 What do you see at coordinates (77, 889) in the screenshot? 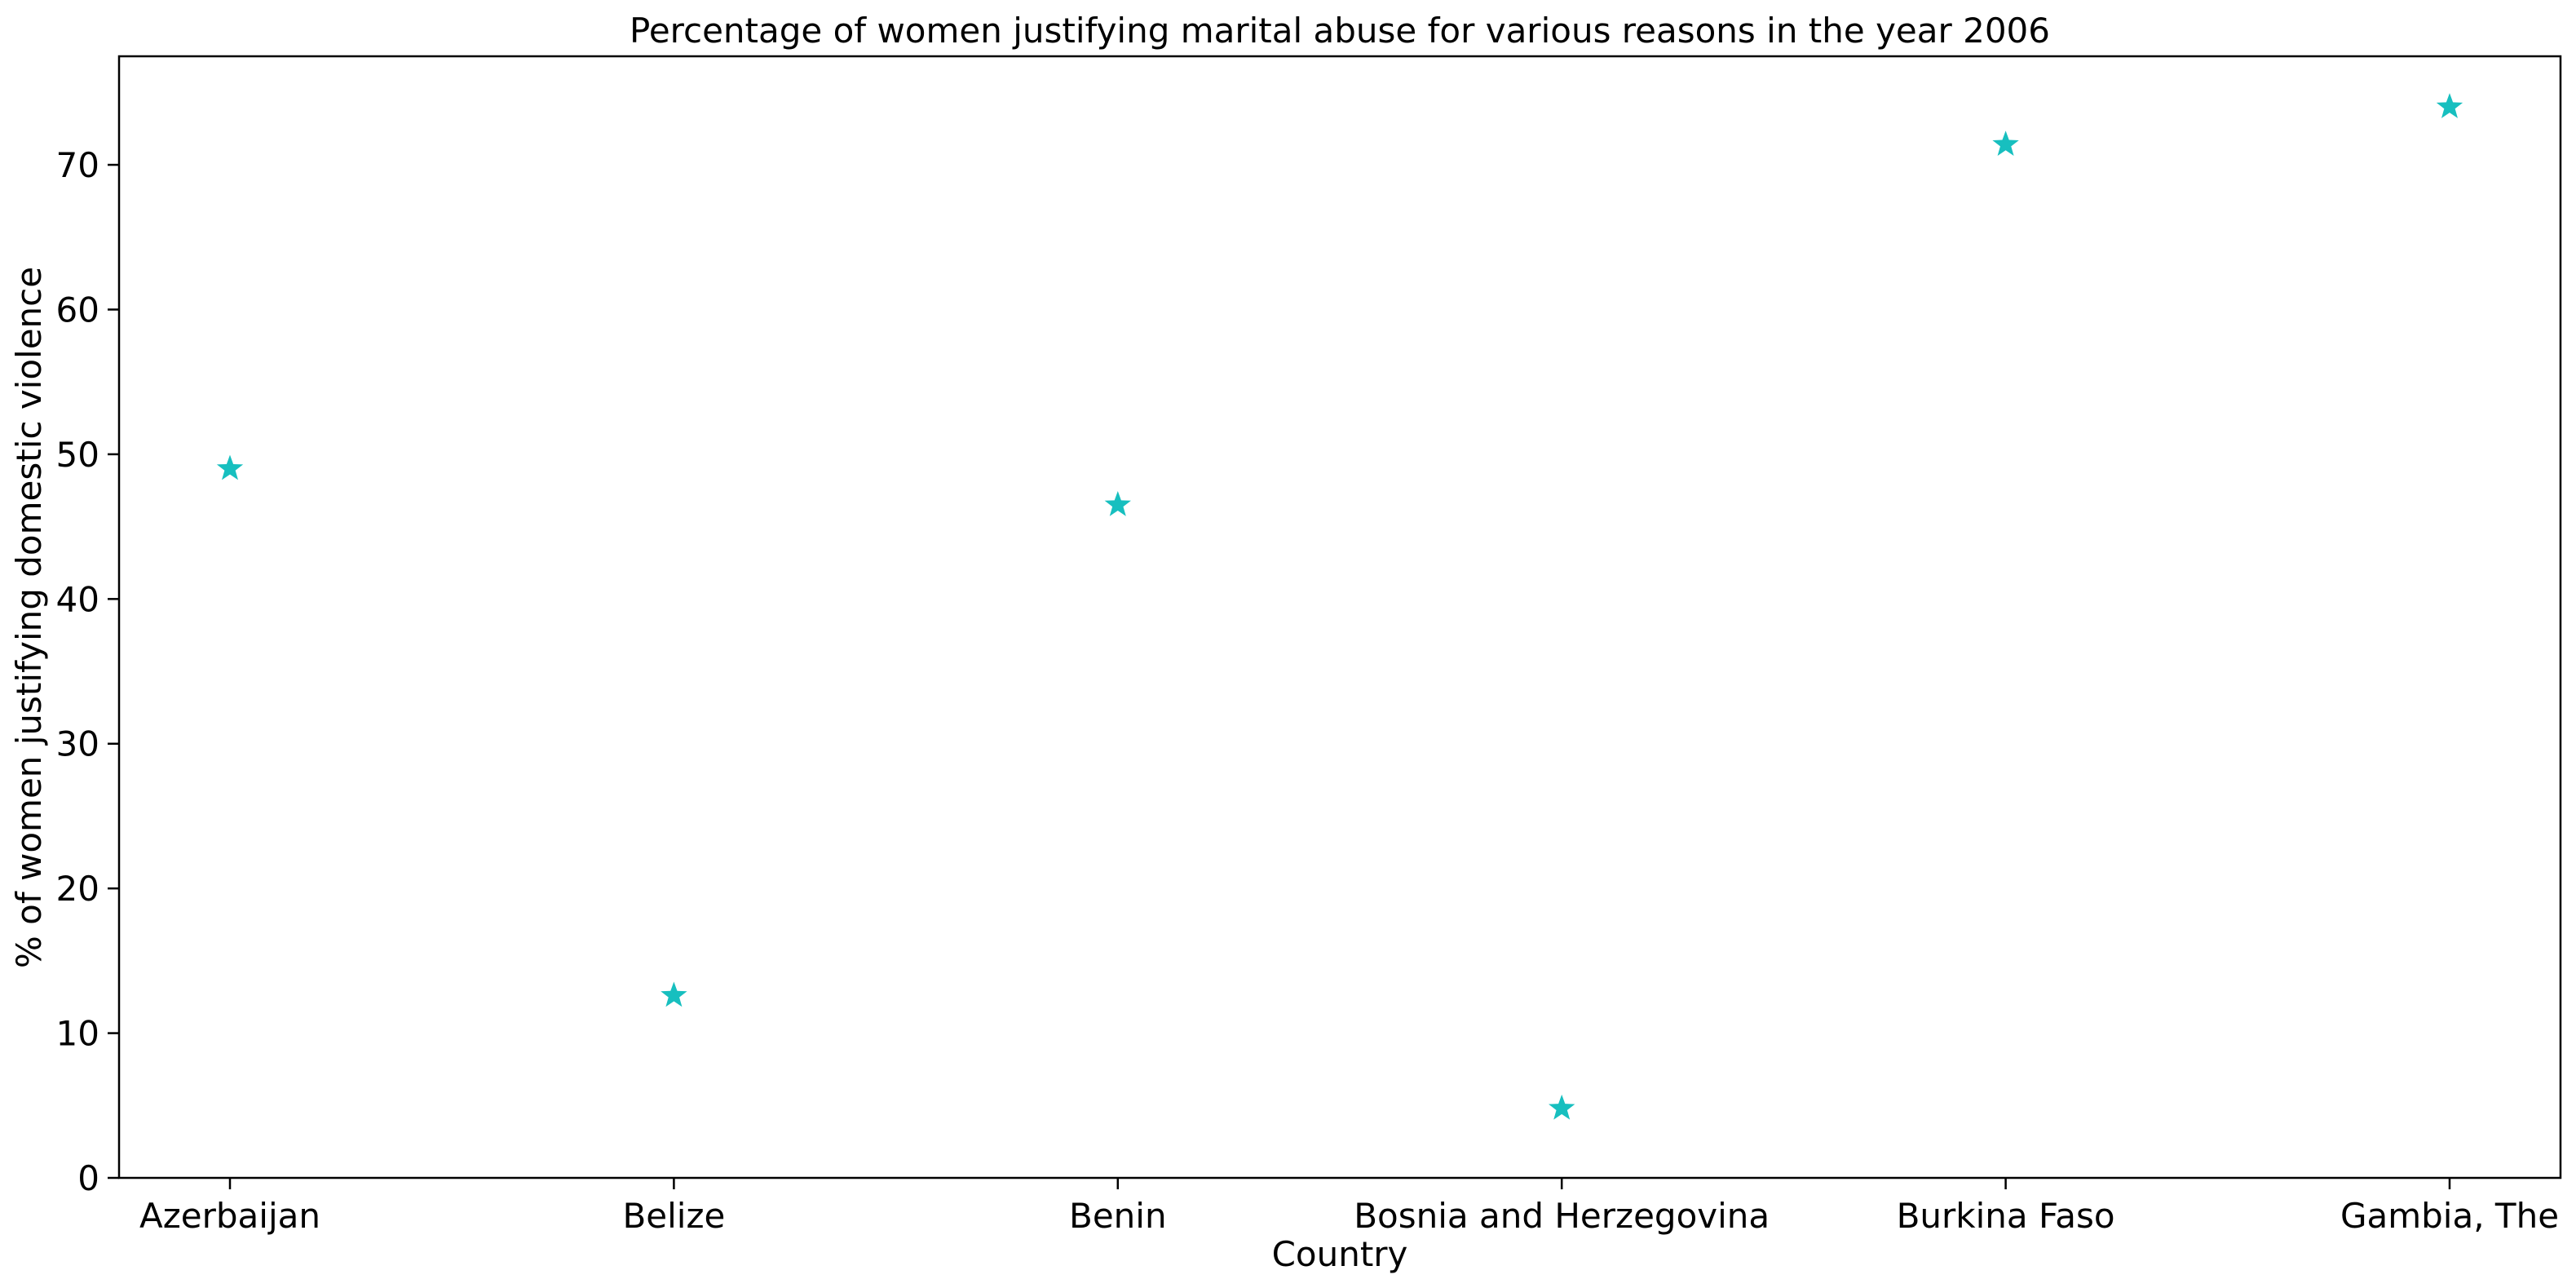
I see `y-tick-label: 20` at bounding box center [77, 889].